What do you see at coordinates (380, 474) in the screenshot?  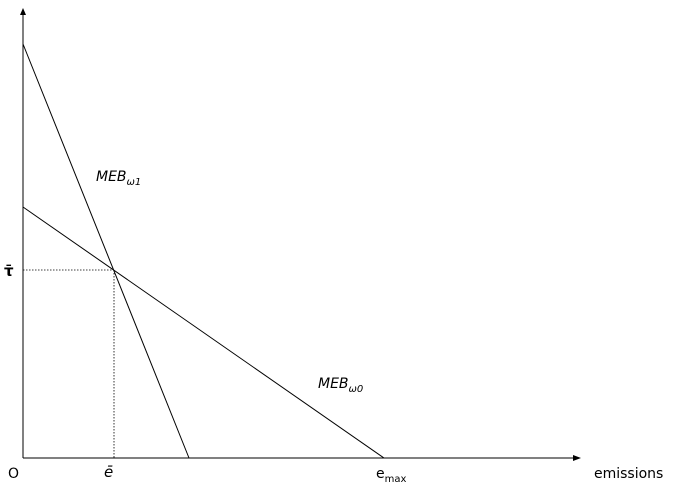 I see `emax-label-base: e` at bounding box center [380, 474].